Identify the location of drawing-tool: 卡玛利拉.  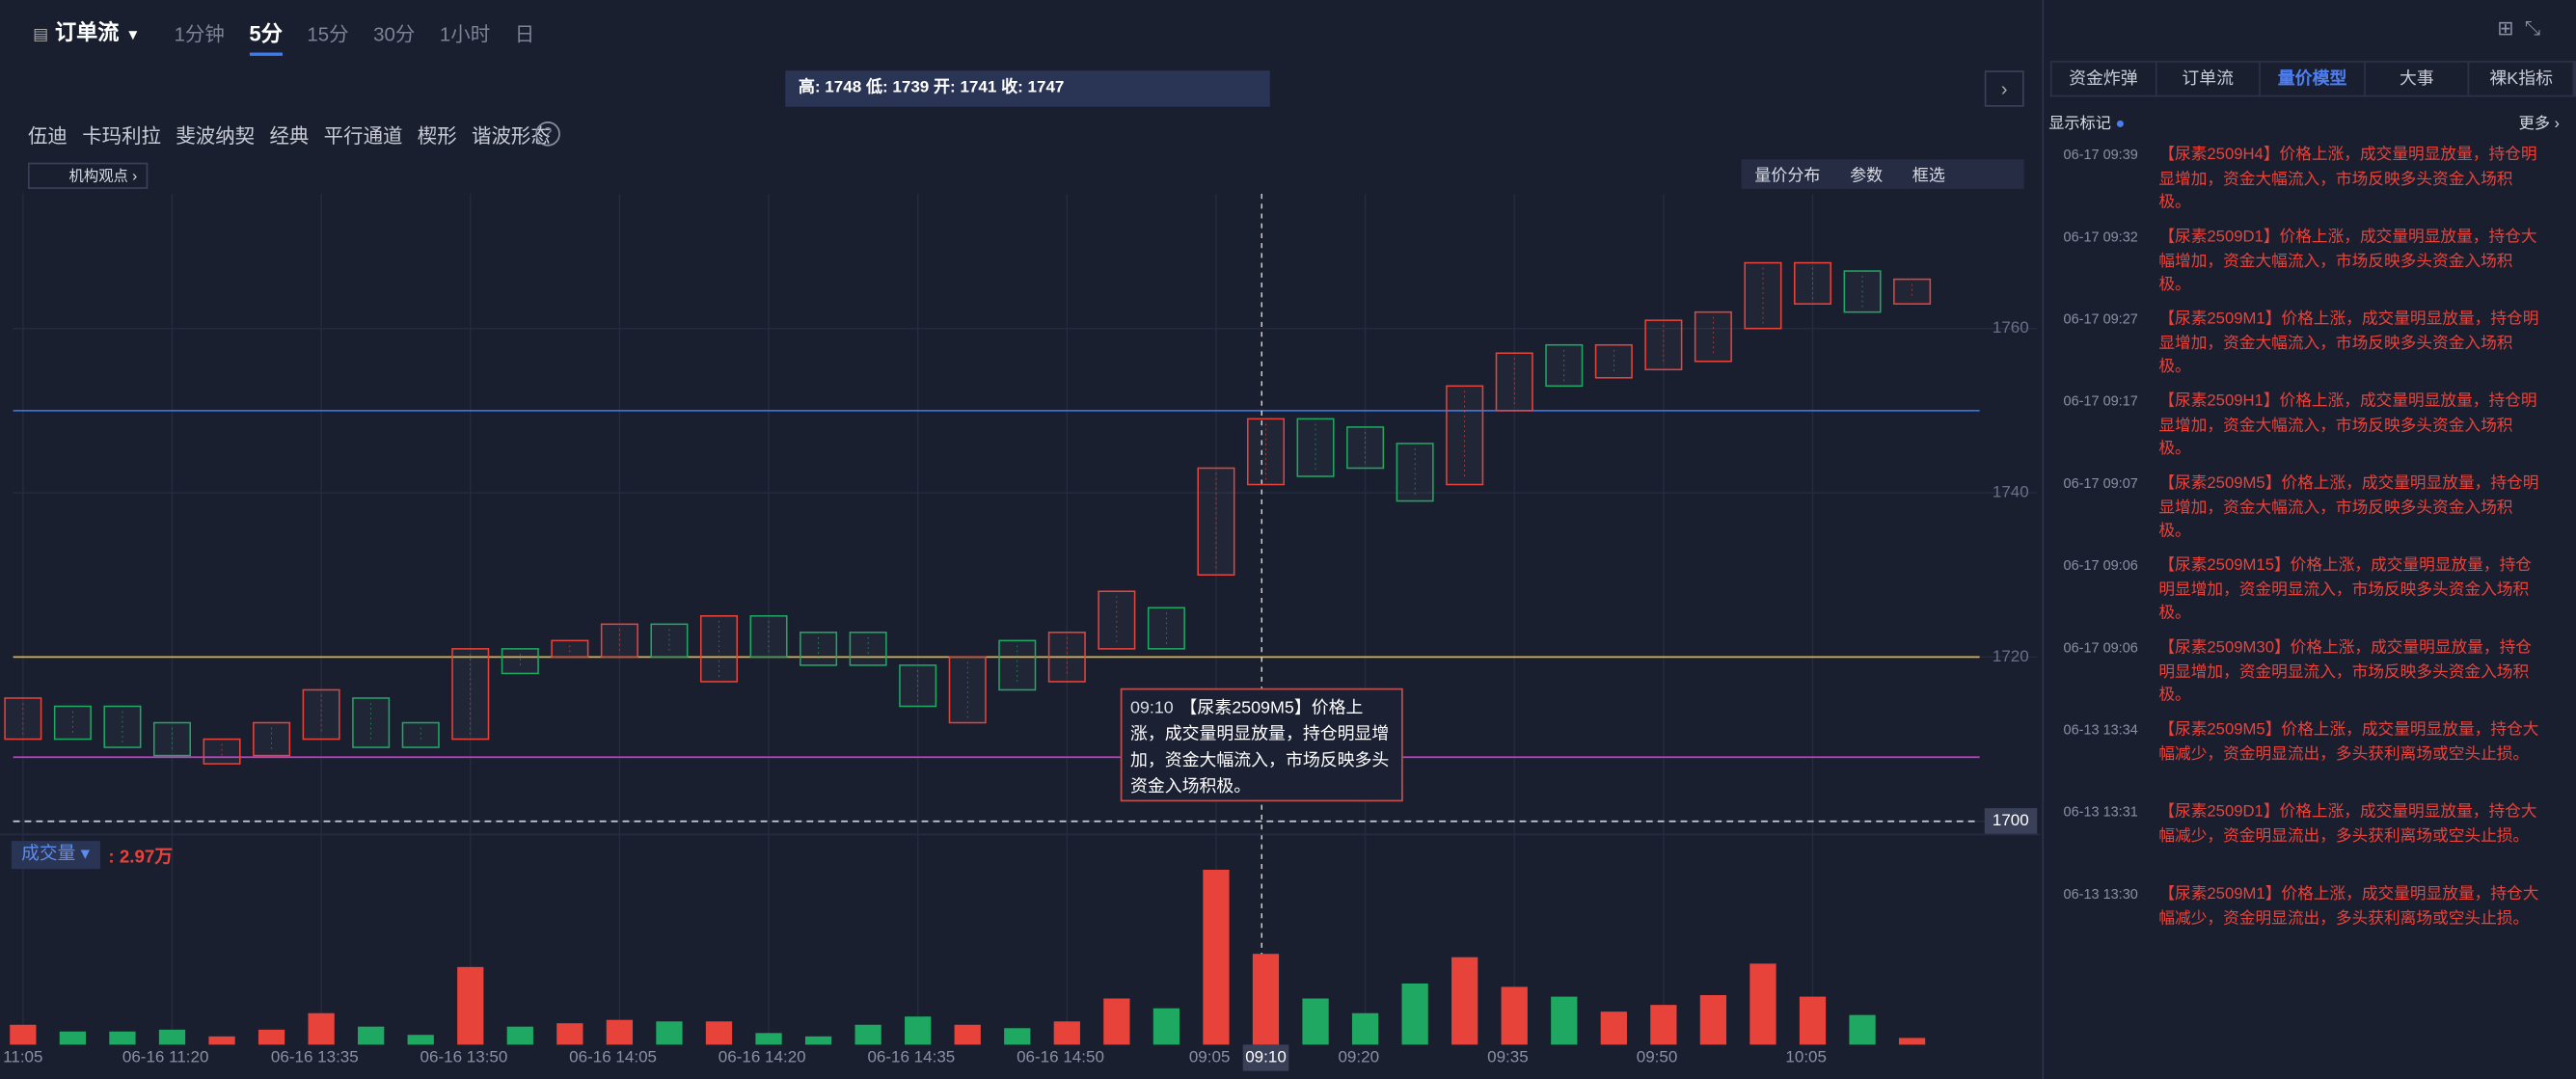
(121, 136).